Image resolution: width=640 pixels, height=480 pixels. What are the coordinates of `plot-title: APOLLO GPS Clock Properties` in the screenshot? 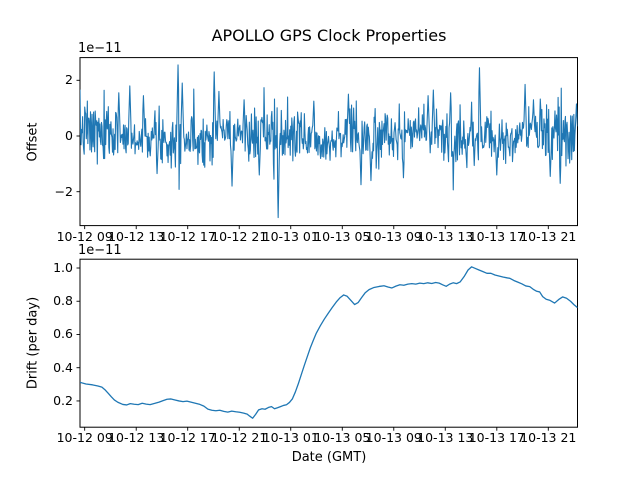 It's located at (329, 35).